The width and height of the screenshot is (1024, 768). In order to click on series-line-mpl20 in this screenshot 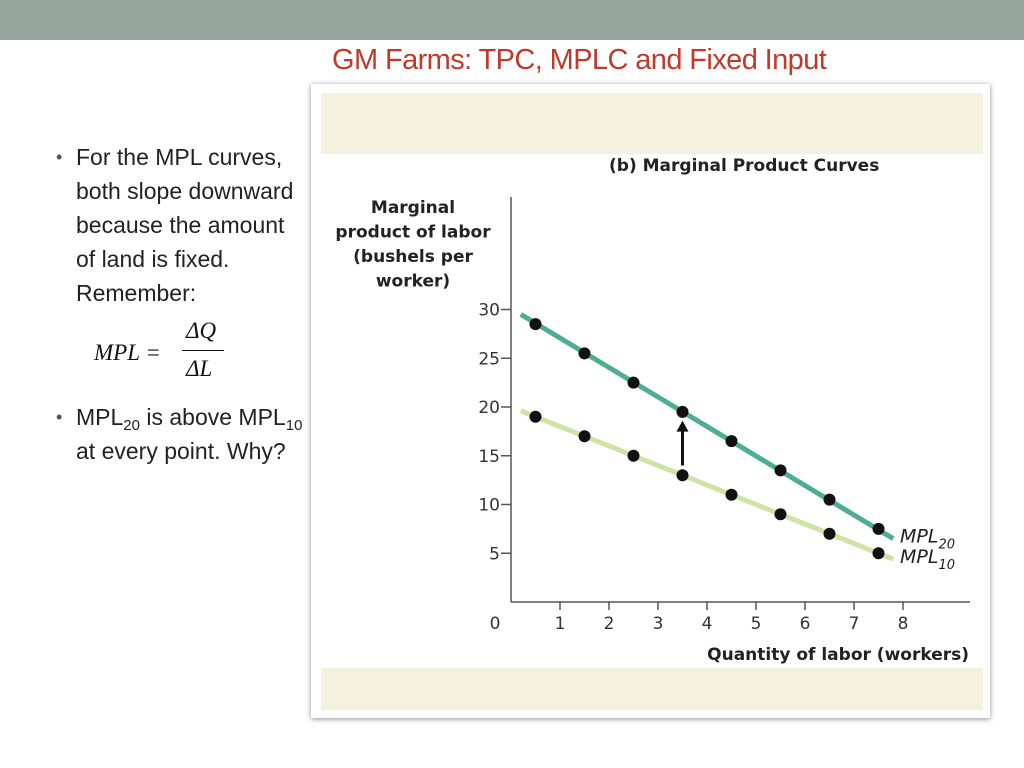, I will do `click(707, 426)`.